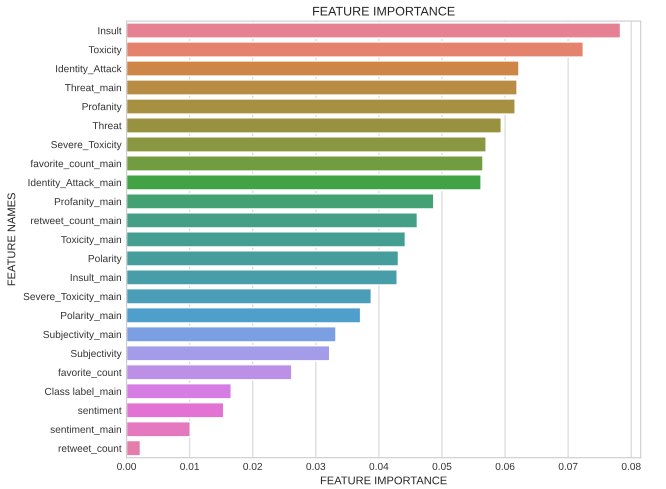 The width and height of the screenshot is (666, 489). I want to click on y-tick-label: Class label_main, so click(83, 392).